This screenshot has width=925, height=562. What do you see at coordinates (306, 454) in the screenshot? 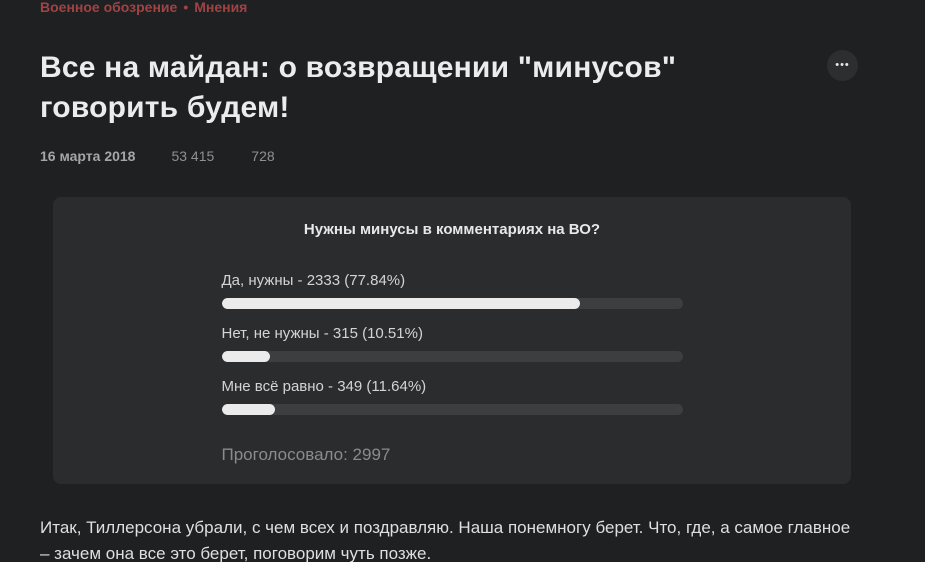
I see `poll-voted-total: Проголосовало: 2997` at bounding box center [306, 454].